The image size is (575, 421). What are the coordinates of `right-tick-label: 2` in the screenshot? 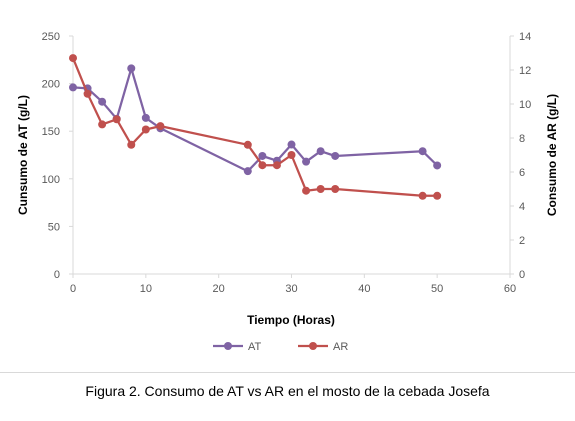 It's located at (522, 241).